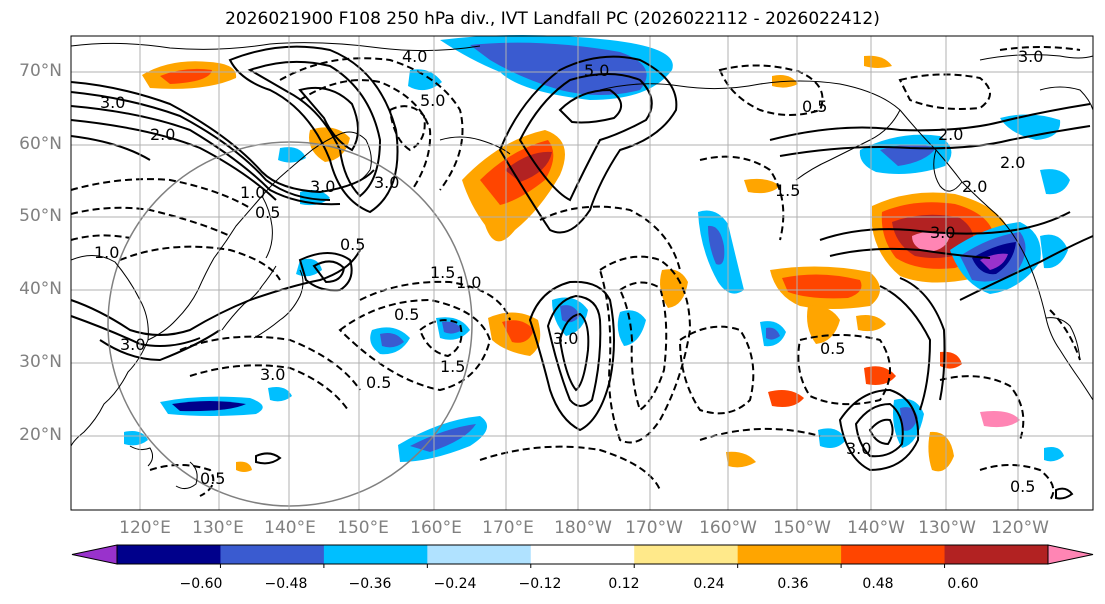 This screenshot has height=604, width=1105. I want to click on contour-label: 4.0, so click(414, 56).